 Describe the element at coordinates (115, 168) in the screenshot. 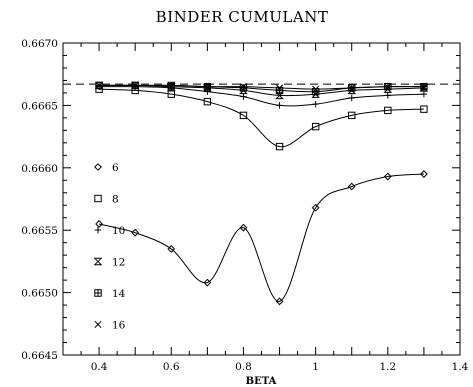

I see `legend-label-6: 6` at that location.